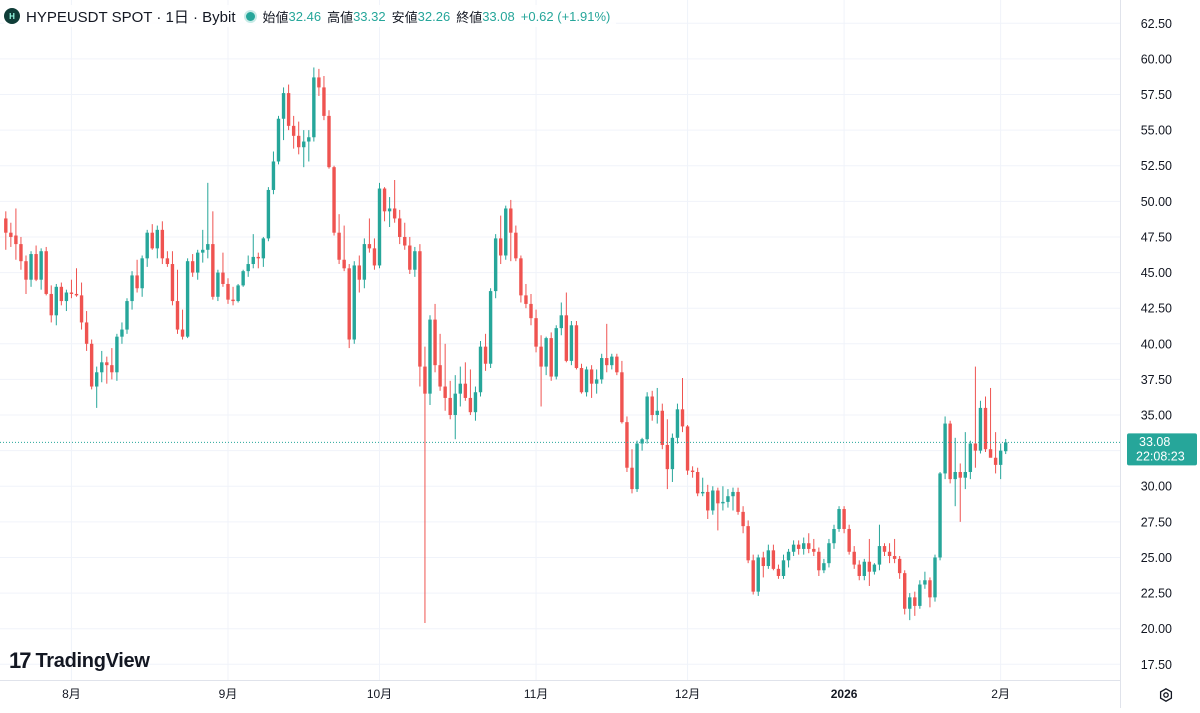  Describe the element at coordinates (1156, 273) in the screenshot. I see `y-tick-label: 45.00` at that location.